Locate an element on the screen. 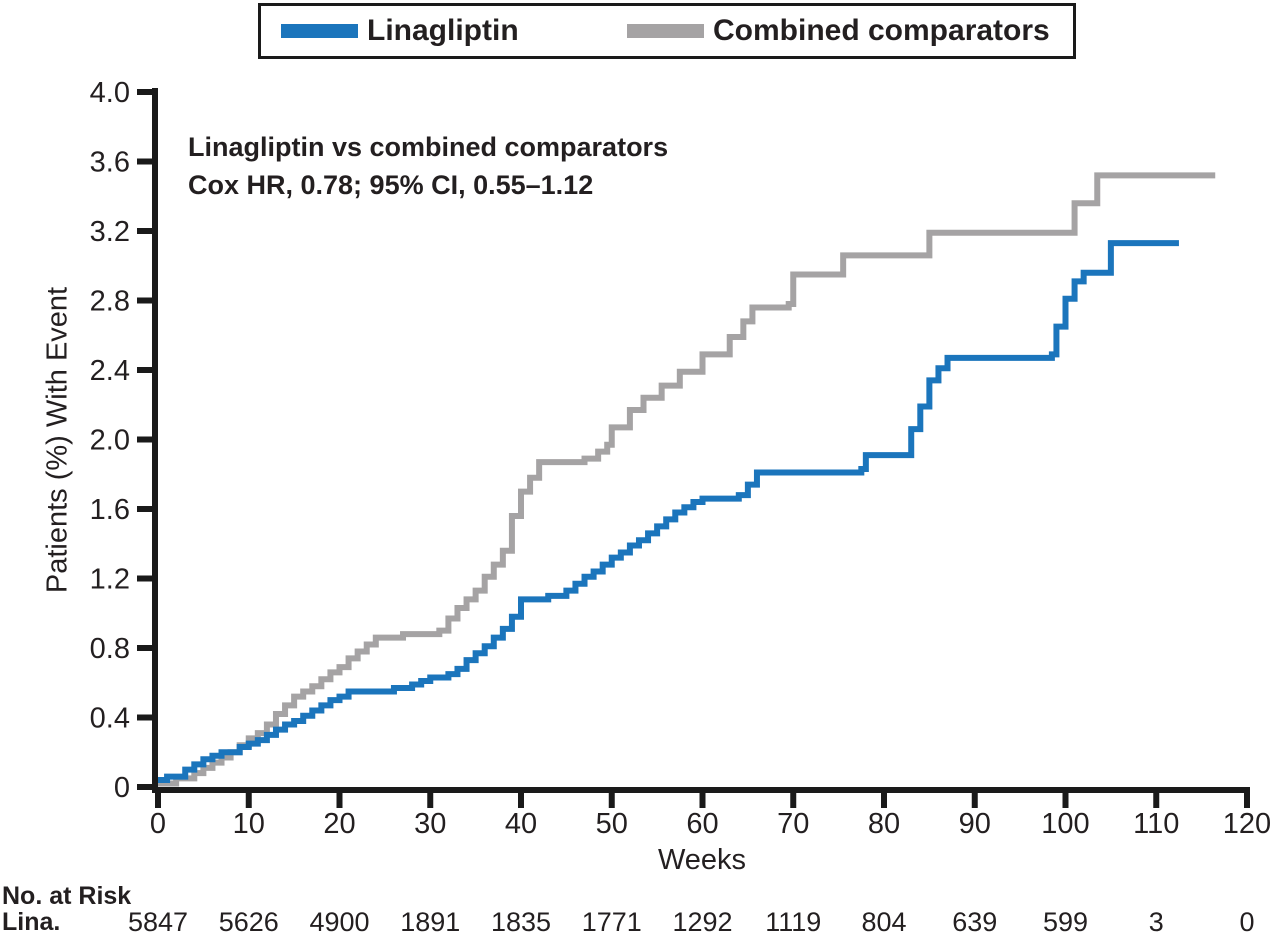 The width and height of the screenshot is (1280, 940). x-tick-label: 10 is located at coordinates (249, 824).